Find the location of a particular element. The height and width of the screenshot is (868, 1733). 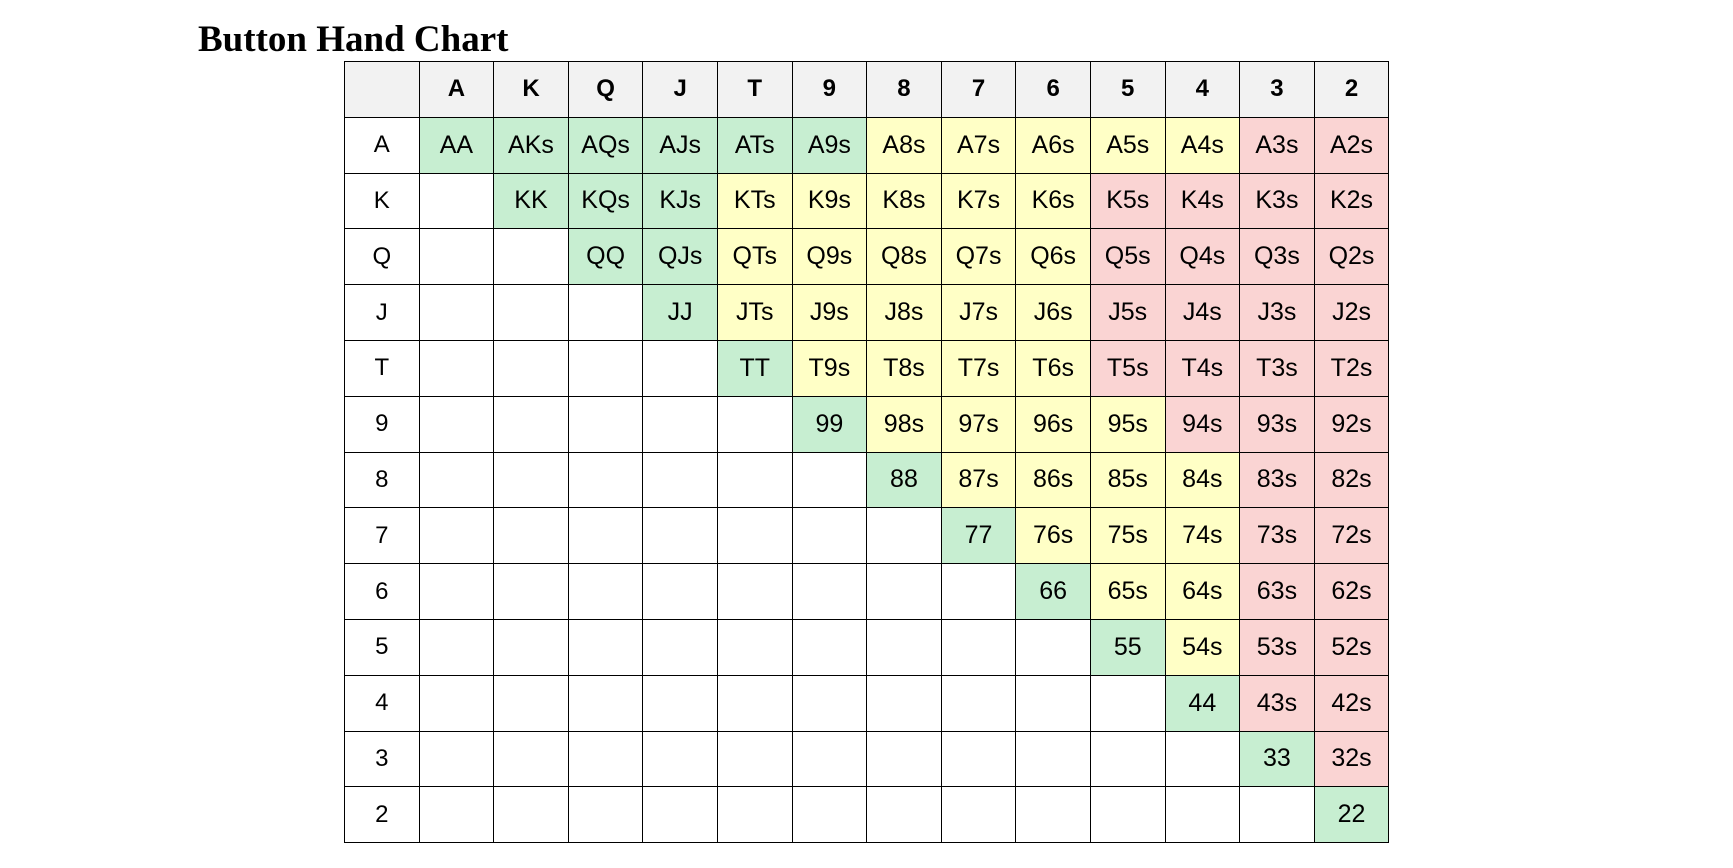

table-row: 4 44 43s 42s is located at coordinates (867, 703).